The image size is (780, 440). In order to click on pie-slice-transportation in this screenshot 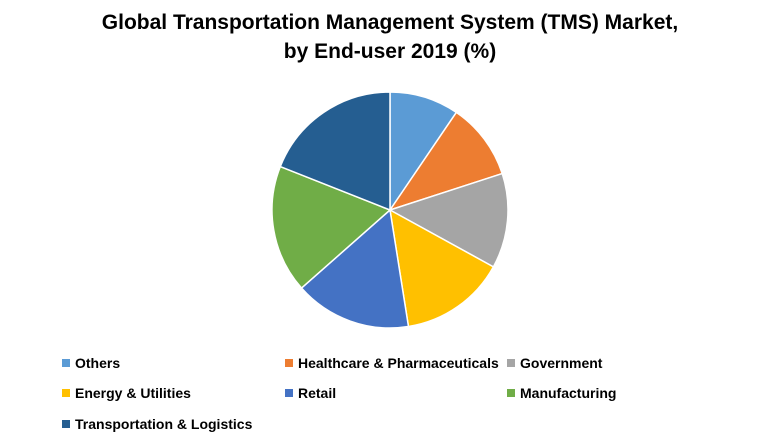, I will do `click(335, 151)`.